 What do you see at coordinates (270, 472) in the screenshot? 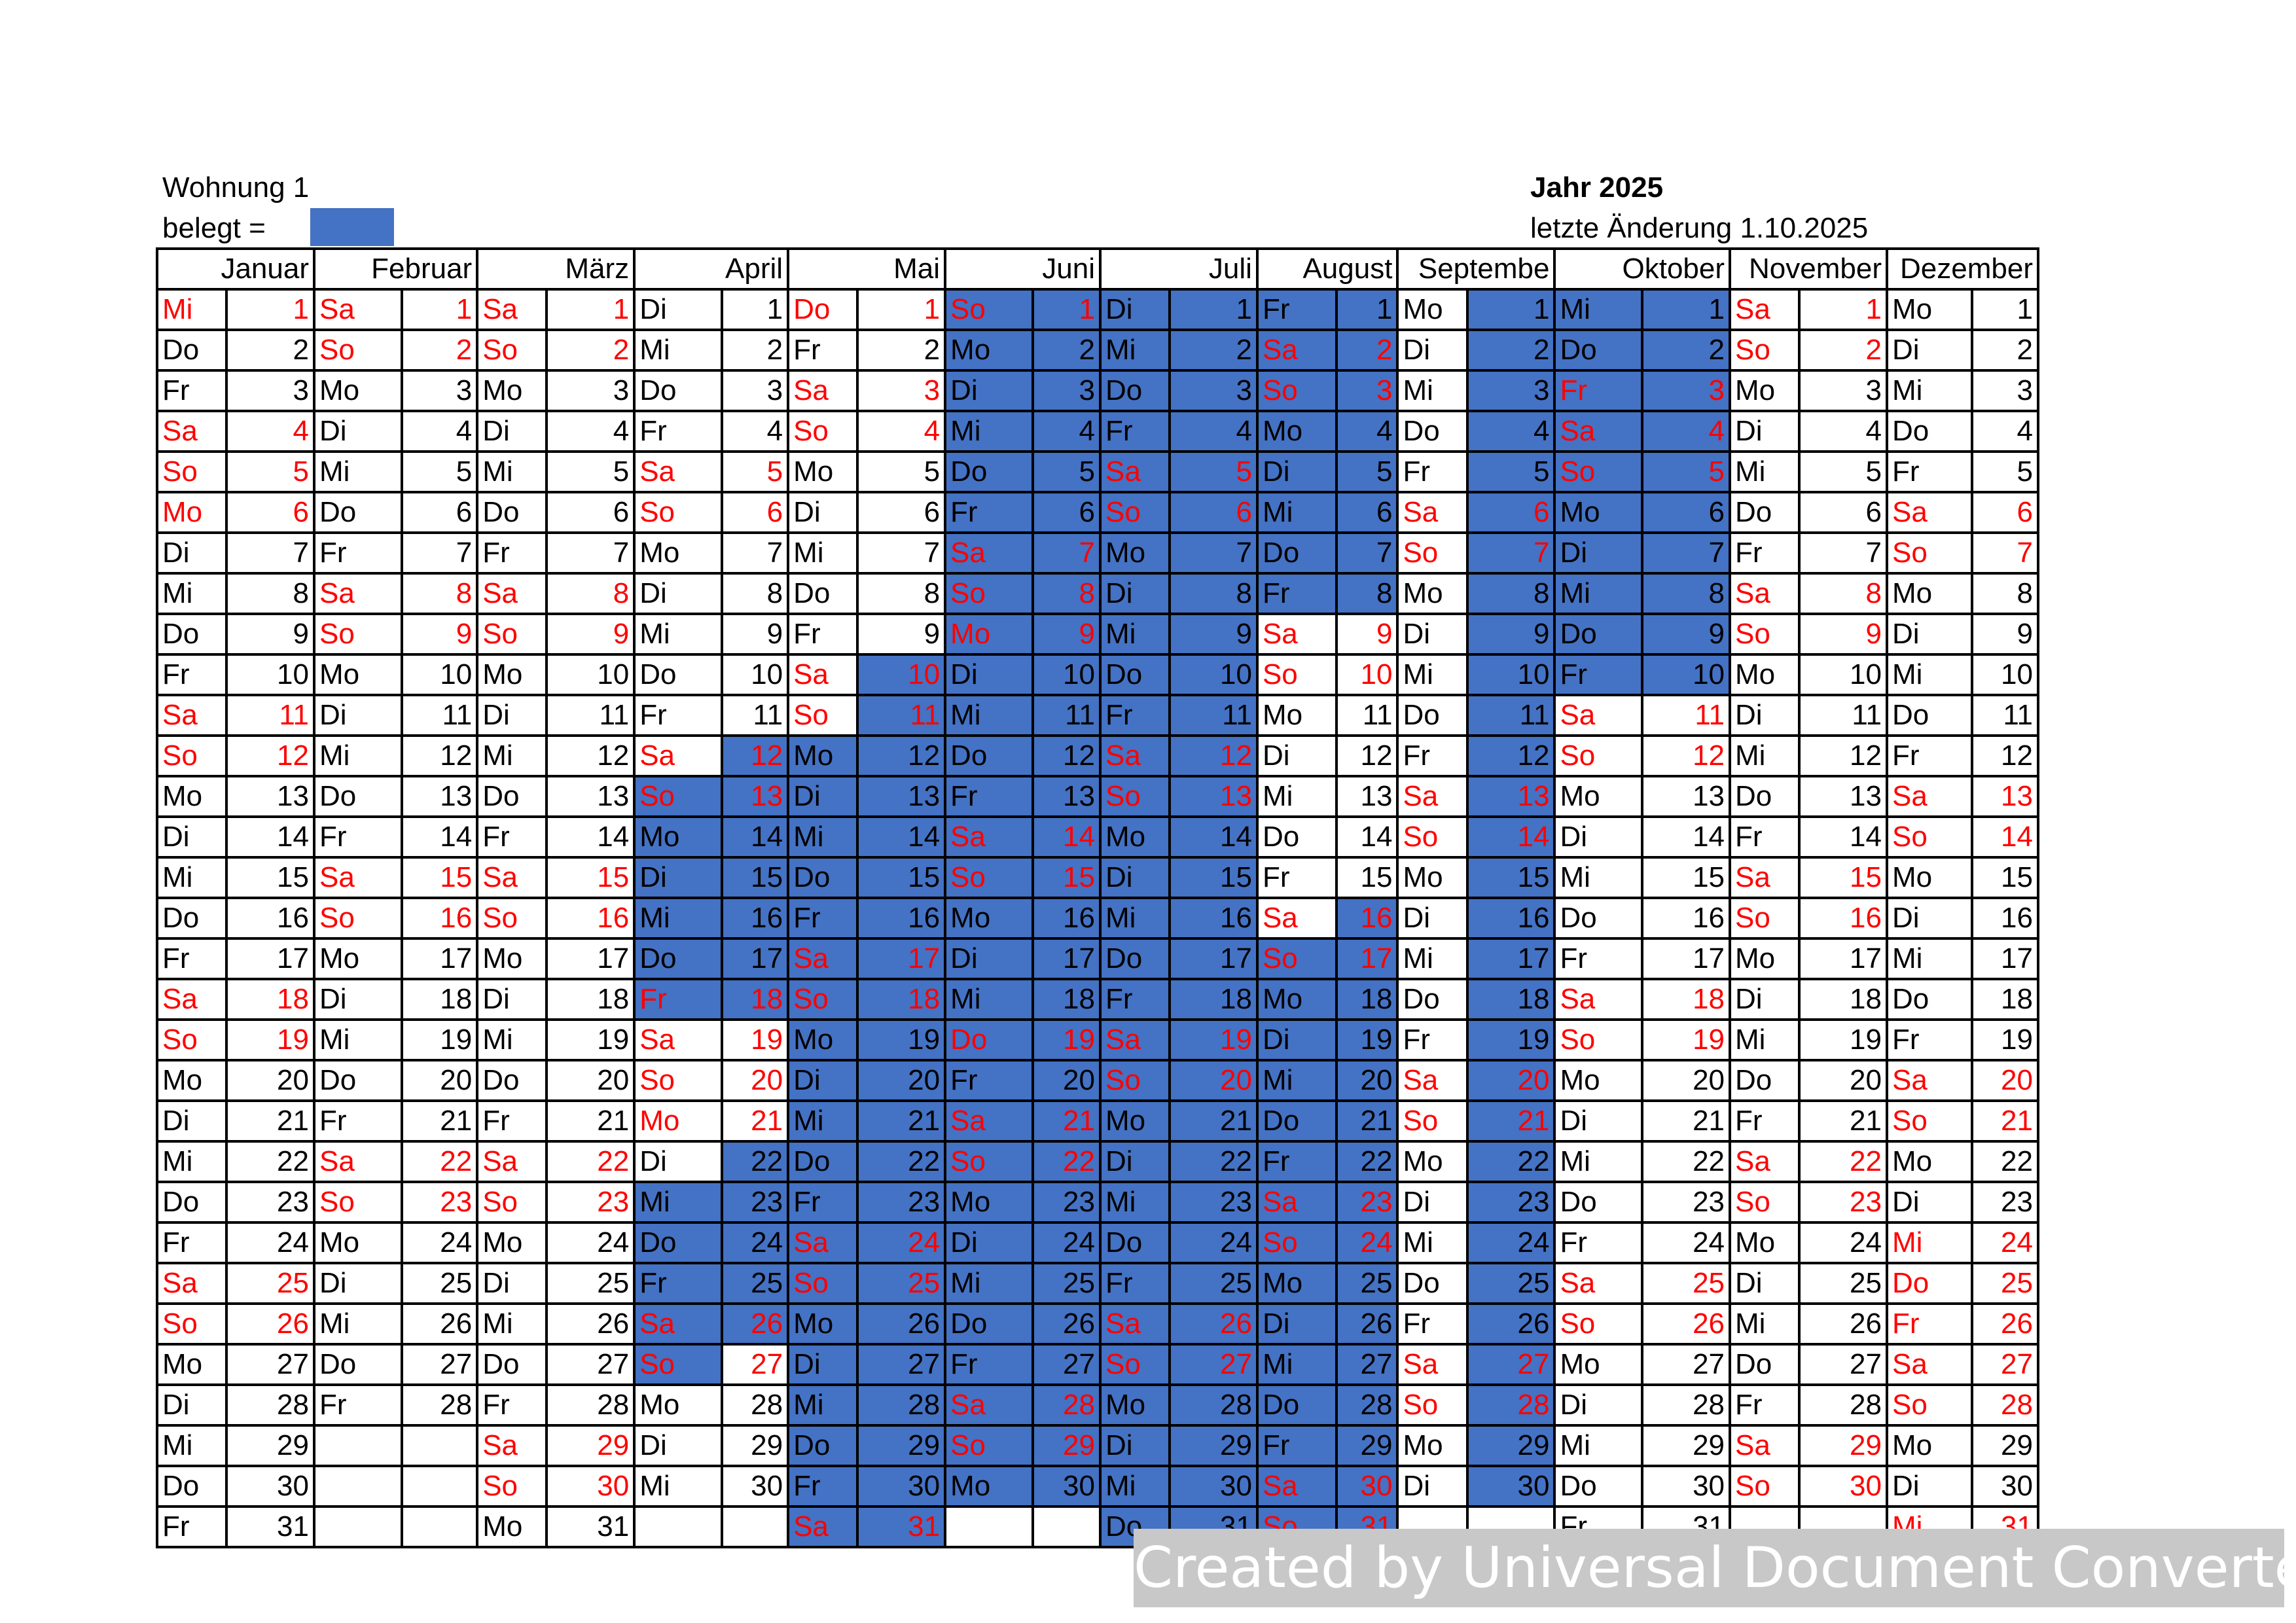
I see `date-cell: 5` at bounding box center [270, 472].